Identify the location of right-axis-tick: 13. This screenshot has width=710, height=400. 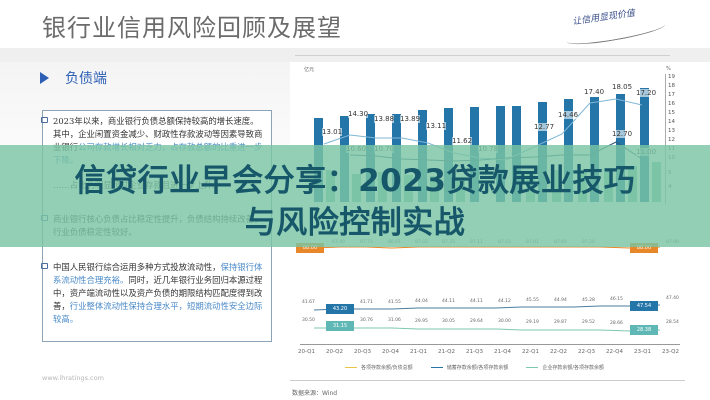
(671, 131).